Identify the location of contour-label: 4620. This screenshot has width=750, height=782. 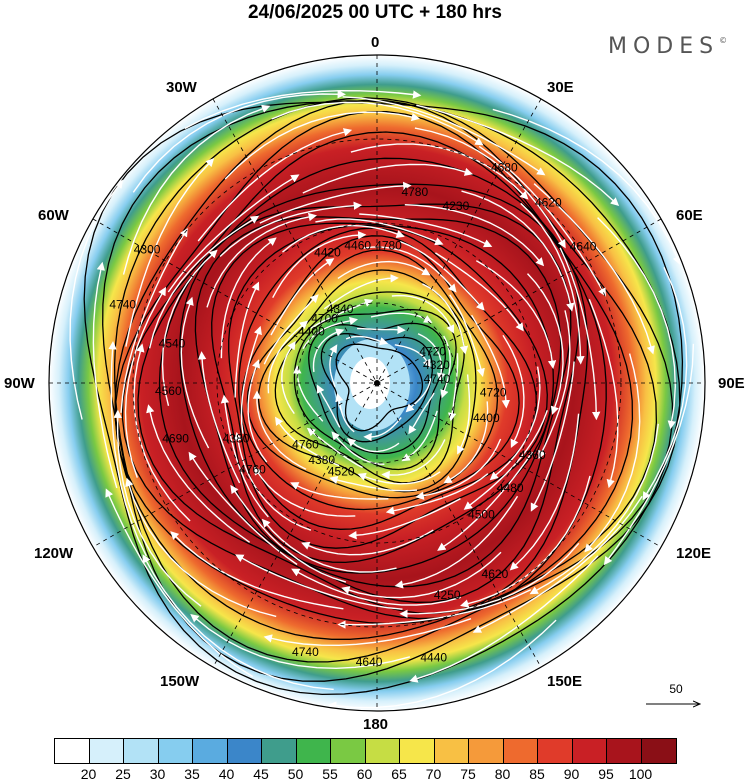
(548, 203).